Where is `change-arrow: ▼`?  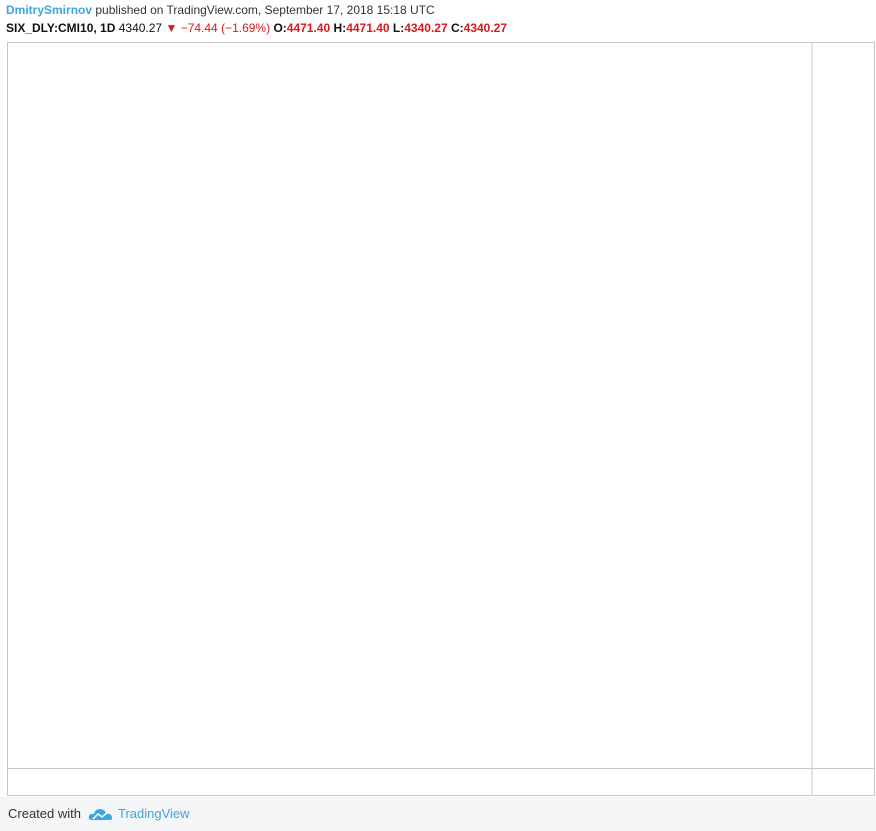
change-arrow: ▼ is located at coordinates (171, 28).